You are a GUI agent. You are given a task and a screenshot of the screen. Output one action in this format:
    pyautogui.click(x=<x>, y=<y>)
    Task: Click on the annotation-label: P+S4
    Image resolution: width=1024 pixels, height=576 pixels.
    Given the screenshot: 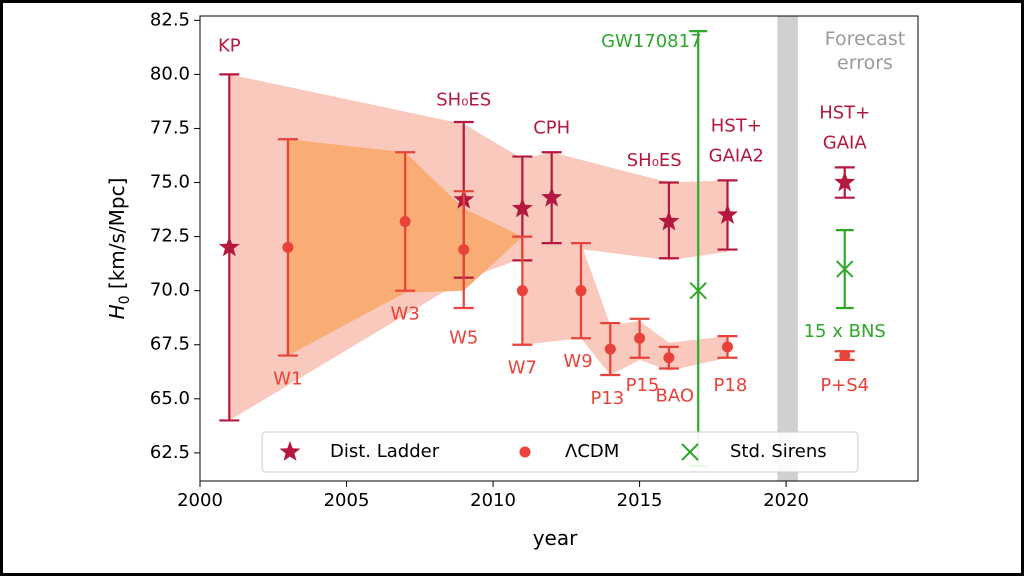 What is the action you would take?
    pyautogui.click(x=844, y=385)
    